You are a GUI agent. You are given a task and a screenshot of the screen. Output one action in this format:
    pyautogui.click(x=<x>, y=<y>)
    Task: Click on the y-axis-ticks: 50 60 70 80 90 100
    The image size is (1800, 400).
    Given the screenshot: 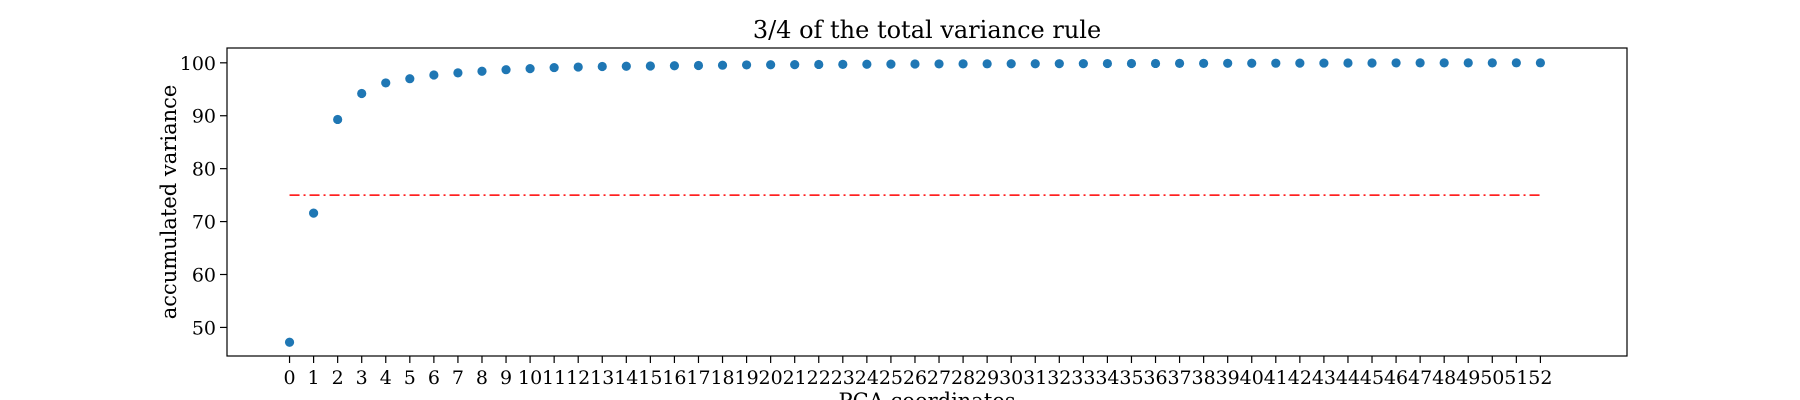 What is the action you would take?
    pyautogui.click(x=203, y=196)
    